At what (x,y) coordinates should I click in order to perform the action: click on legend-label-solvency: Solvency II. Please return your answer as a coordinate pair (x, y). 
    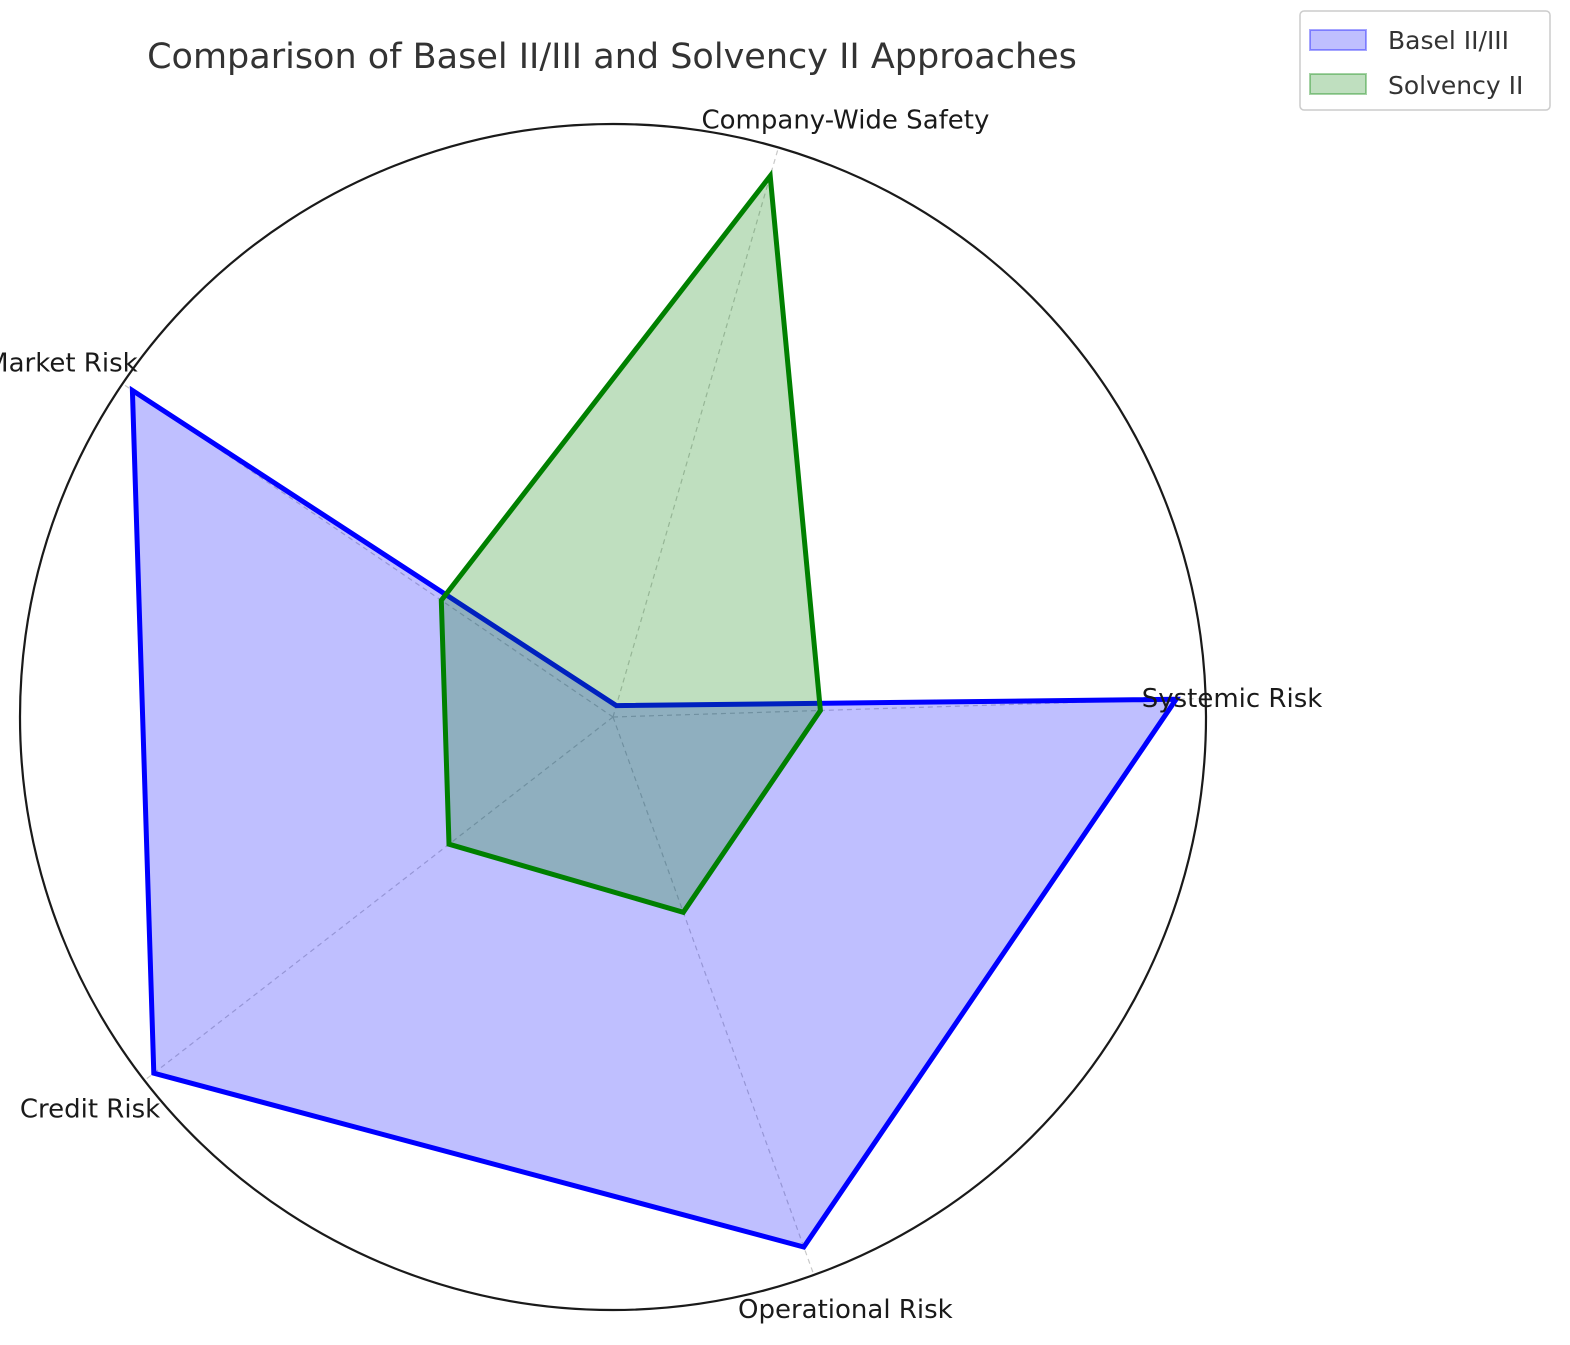
    Looking at the image, I should click on (1455, 85).